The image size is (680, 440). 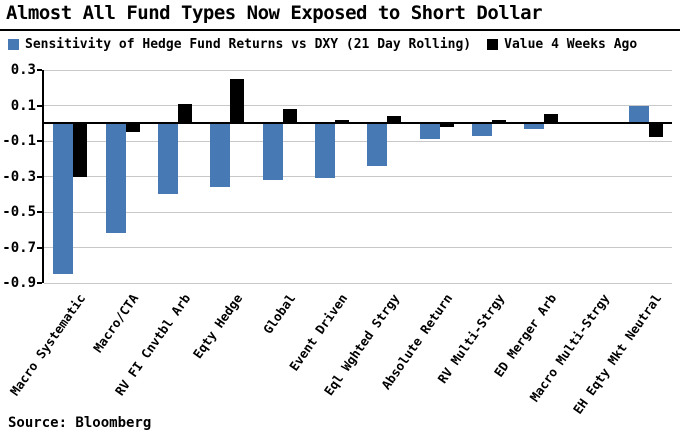 I want to click on bar-series0-event-driven, so click(x=324, y=151).